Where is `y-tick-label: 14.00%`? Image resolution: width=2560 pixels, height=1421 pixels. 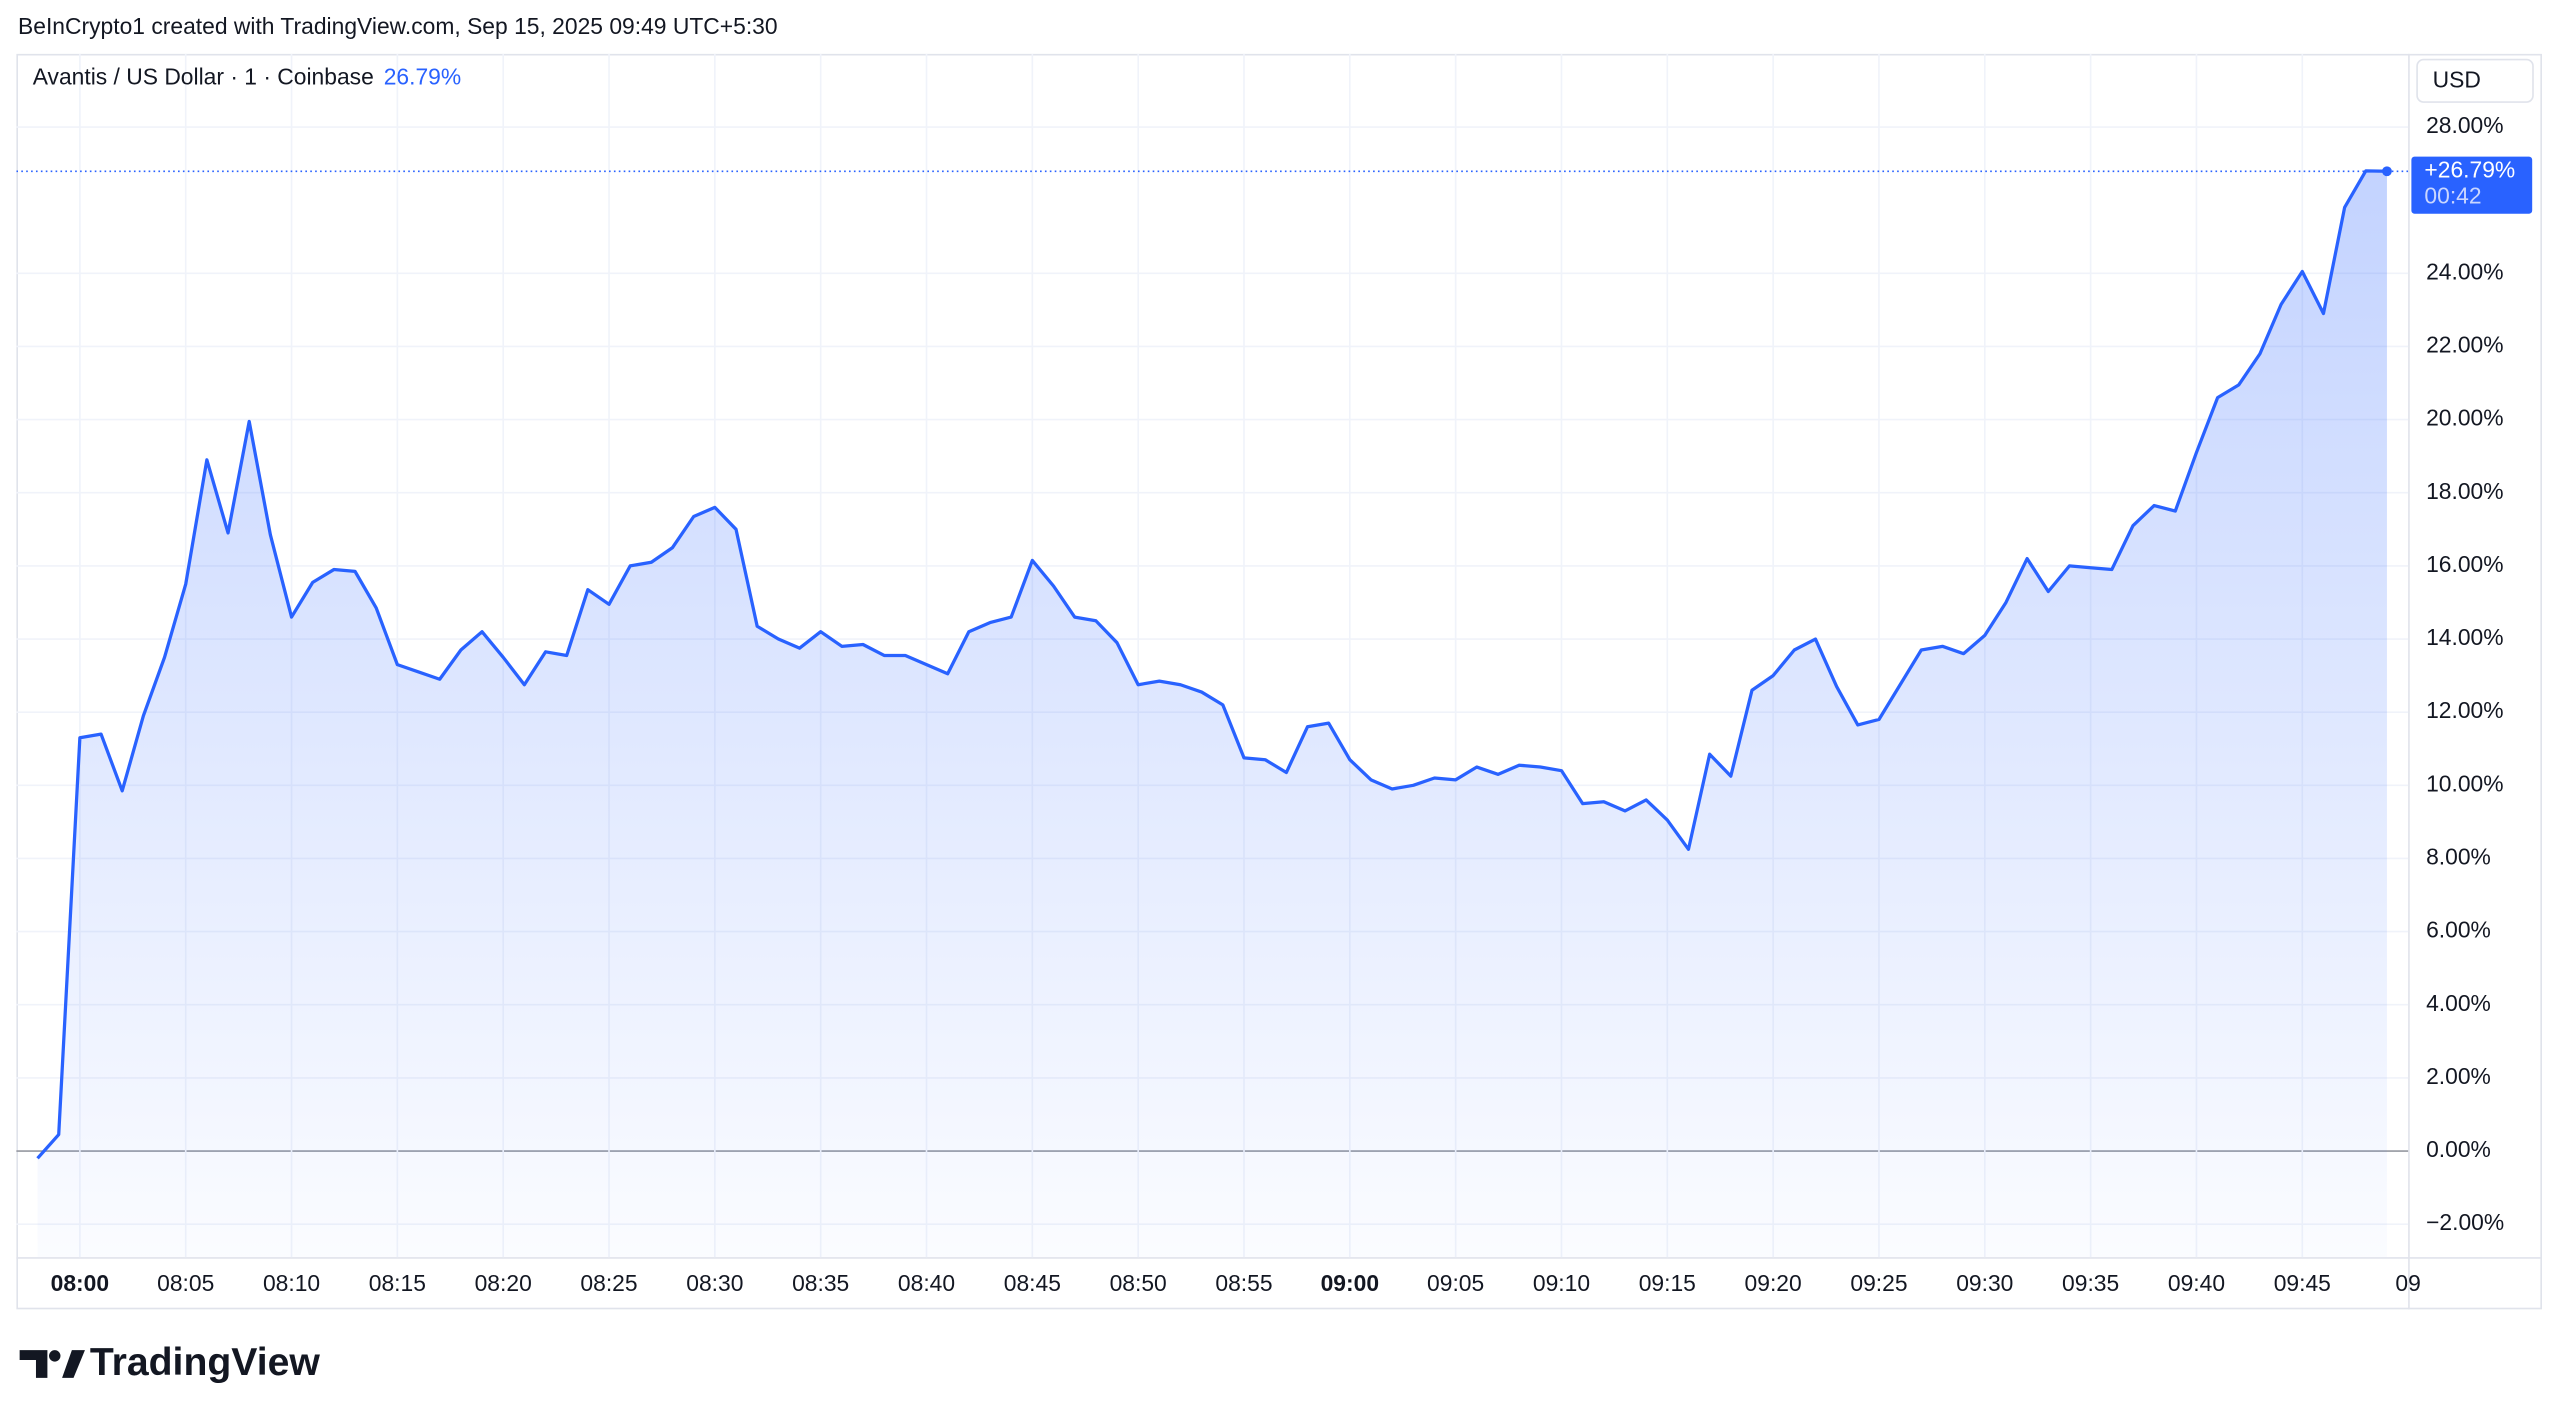 y-tick-label: 14.00% is located at coordinates (2464, 637).